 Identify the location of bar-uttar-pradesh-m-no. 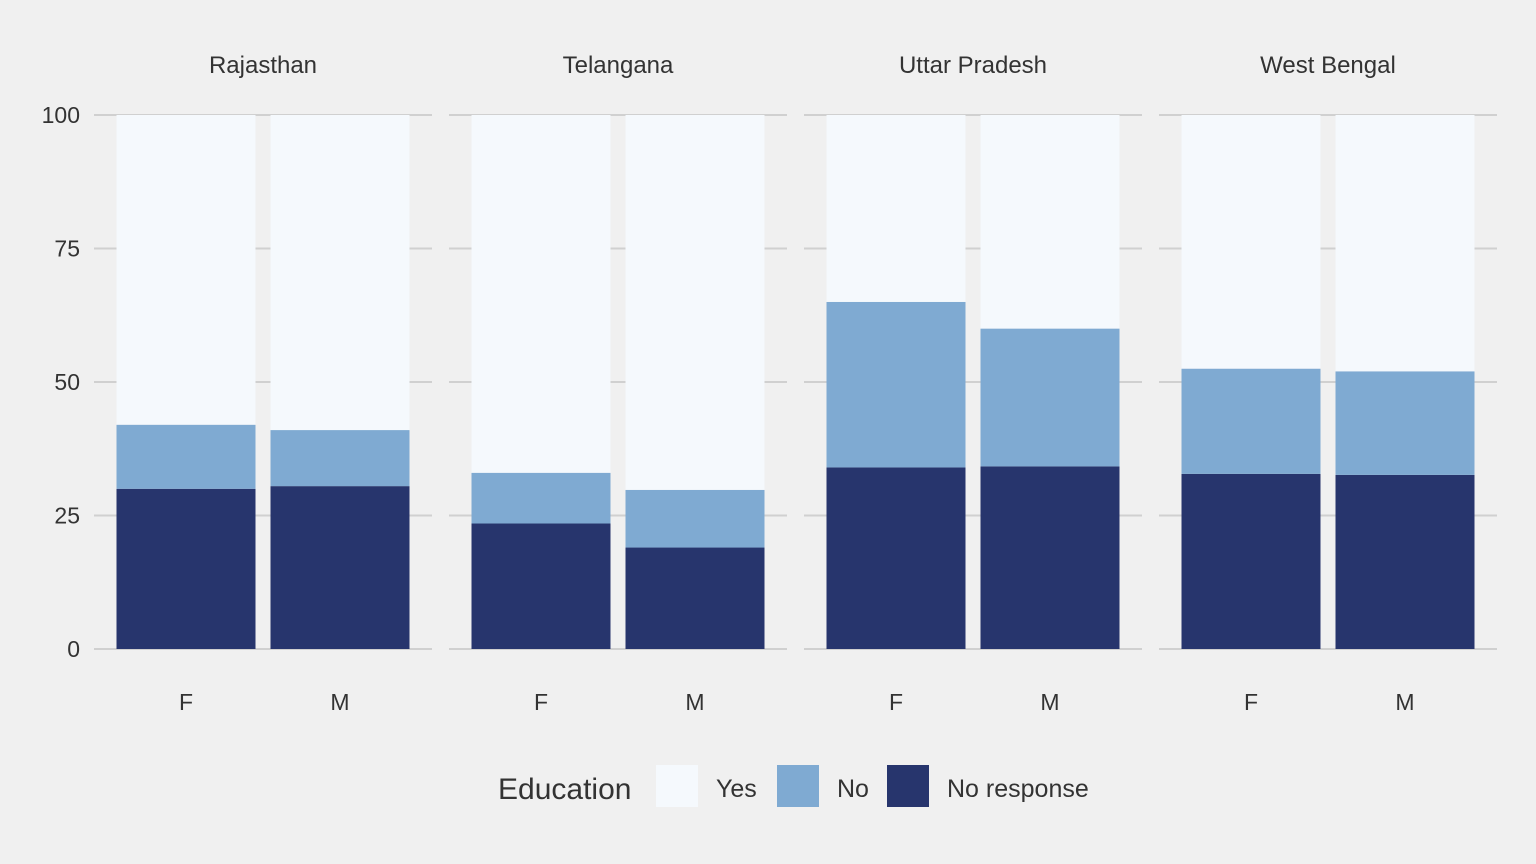
(1050, 397).